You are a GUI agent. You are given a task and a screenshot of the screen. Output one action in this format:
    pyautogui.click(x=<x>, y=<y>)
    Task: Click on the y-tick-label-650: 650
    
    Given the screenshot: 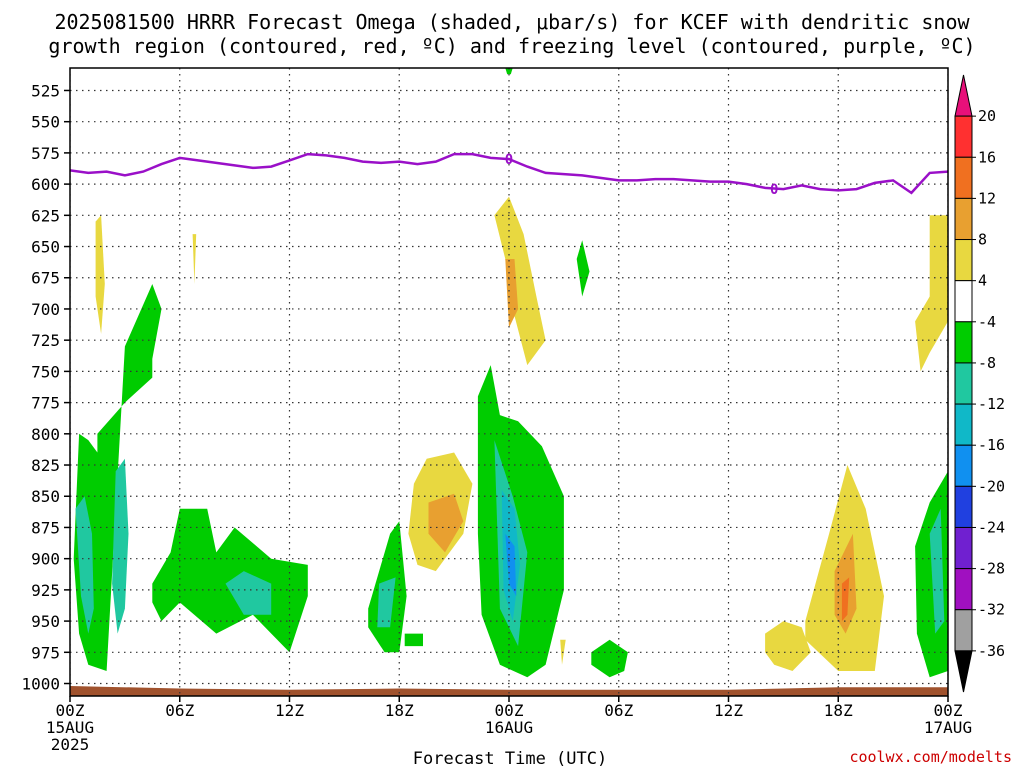 What is the action you would take?
    pyautogui.click(x=45, y=247)
    